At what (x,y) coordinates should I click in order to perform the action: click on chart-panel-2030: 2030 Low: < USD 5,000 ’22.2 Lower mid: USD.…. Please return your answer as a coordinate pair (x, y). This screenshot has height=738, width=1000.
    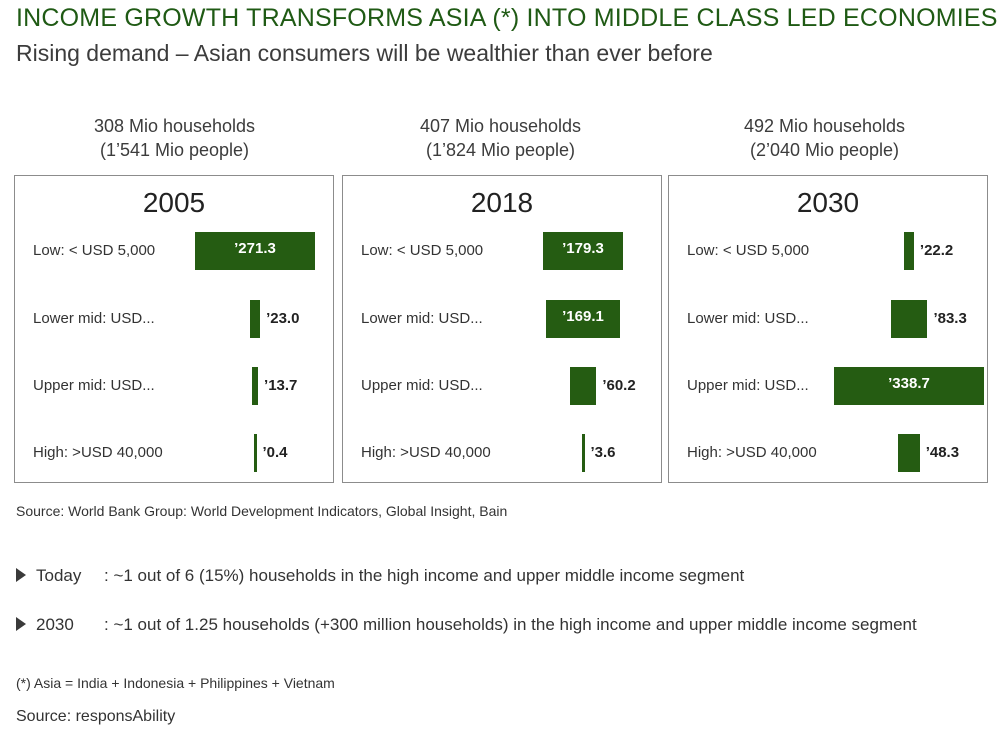
    Looking at the image, I should click on (828, 329).